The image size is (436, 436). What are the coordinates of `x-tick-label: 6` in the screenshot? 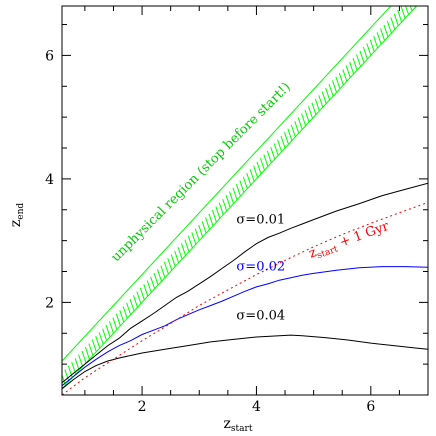 It's located at (370, 407).